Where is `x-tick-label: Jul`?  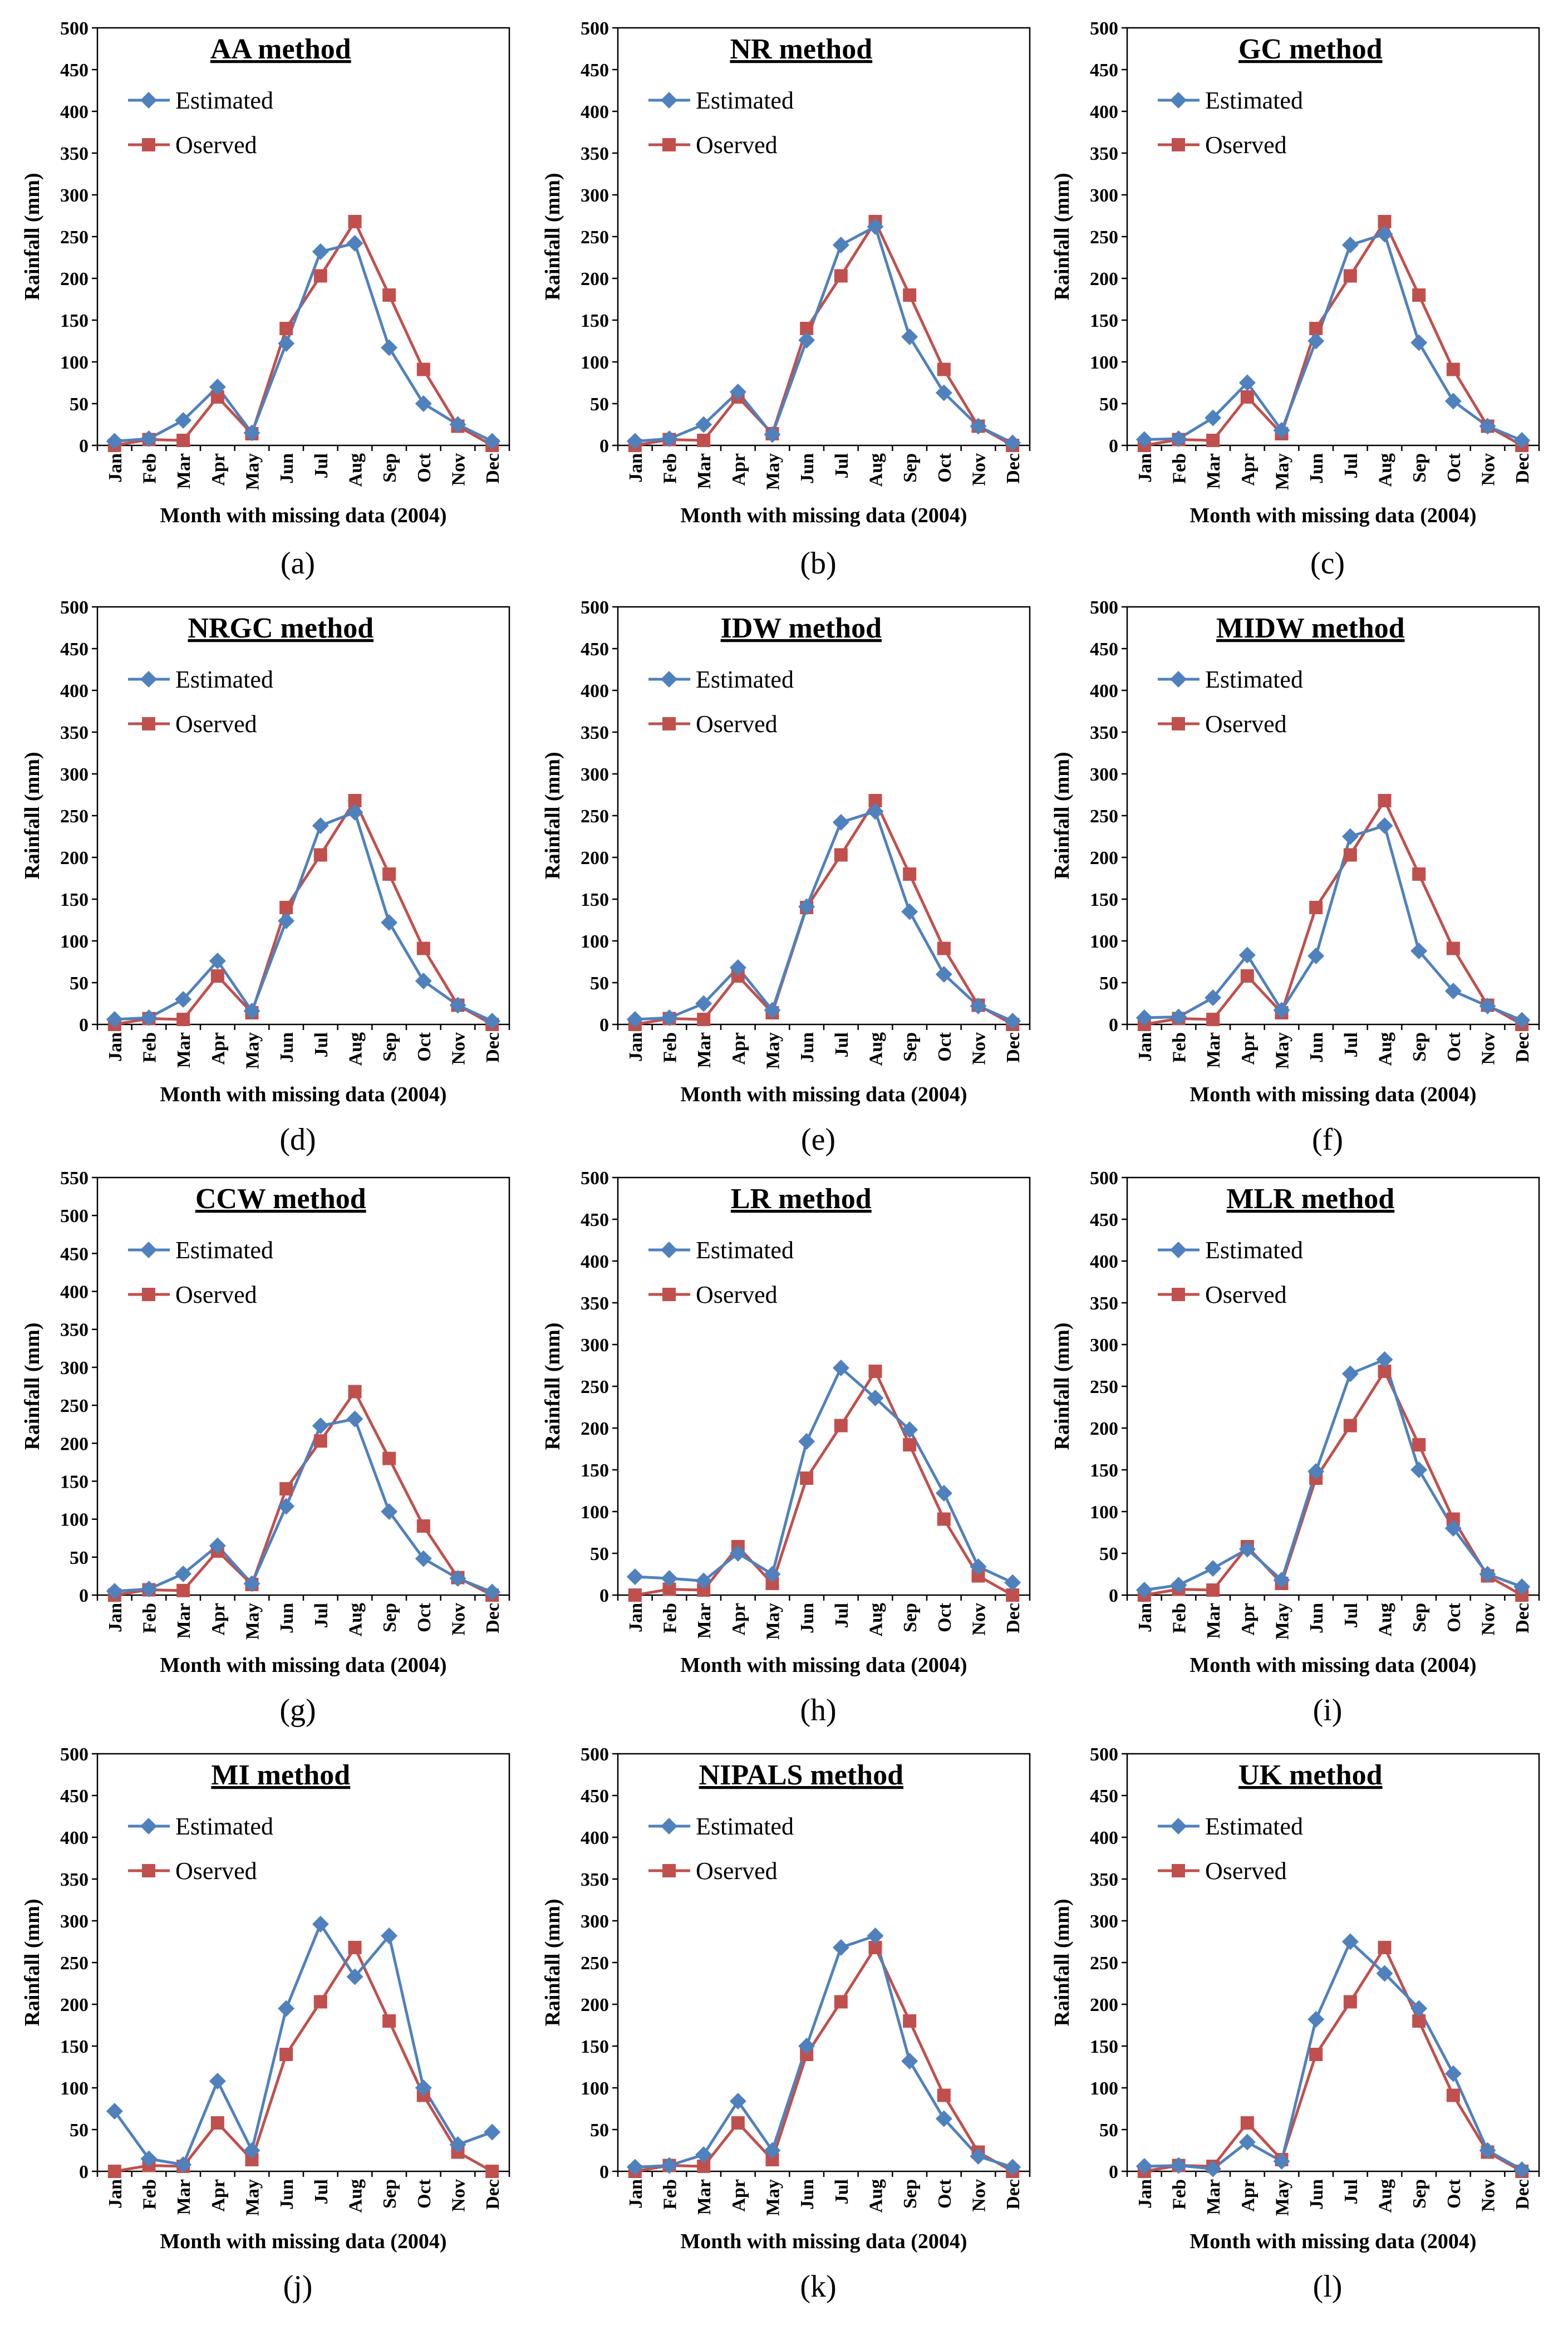
x-tick-label: Jul is located at coordinates (842, 2191).